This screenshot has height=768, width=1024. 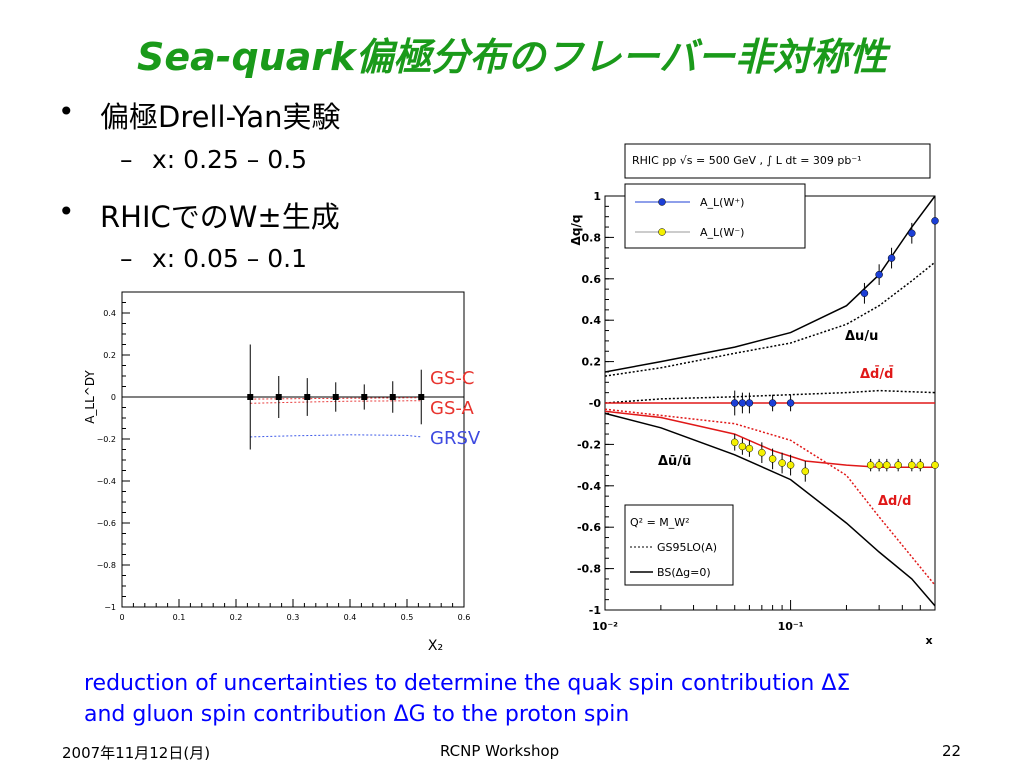 I want to click on y-tick-label: −0.8, so click(x=106, y=565).